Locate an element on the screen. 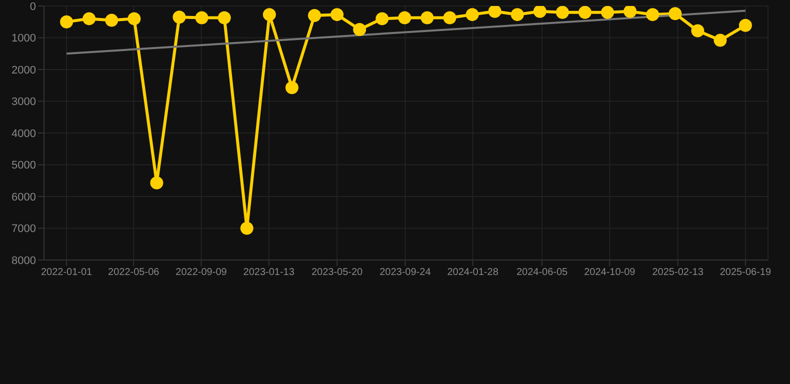 The height and width of the screenshot is (384, 790). x-tick-label: 2025-02-13 is located at coordinates (678, 272).